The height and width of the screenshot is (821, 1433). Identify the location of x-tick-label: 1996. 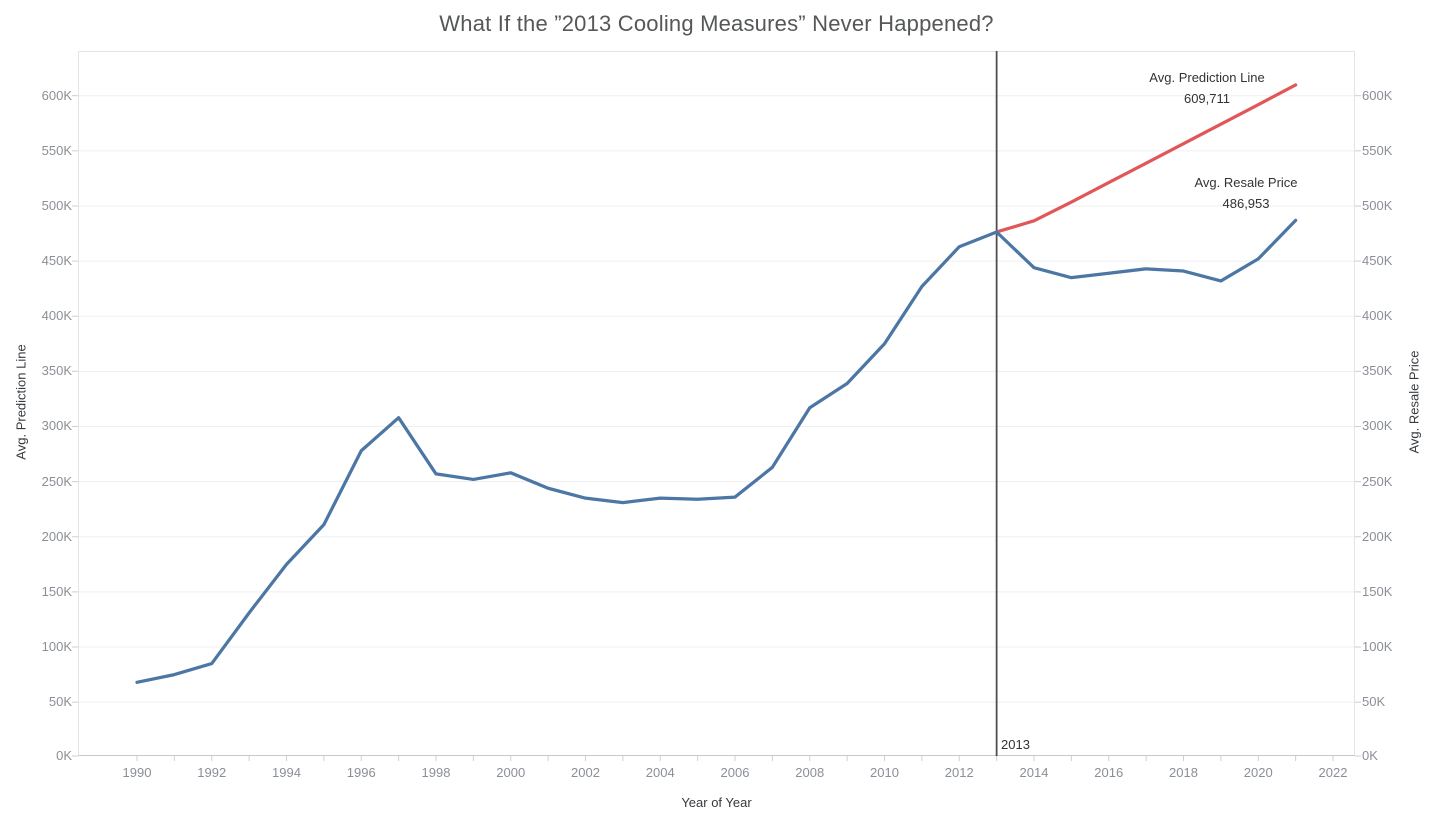
(361, 772).